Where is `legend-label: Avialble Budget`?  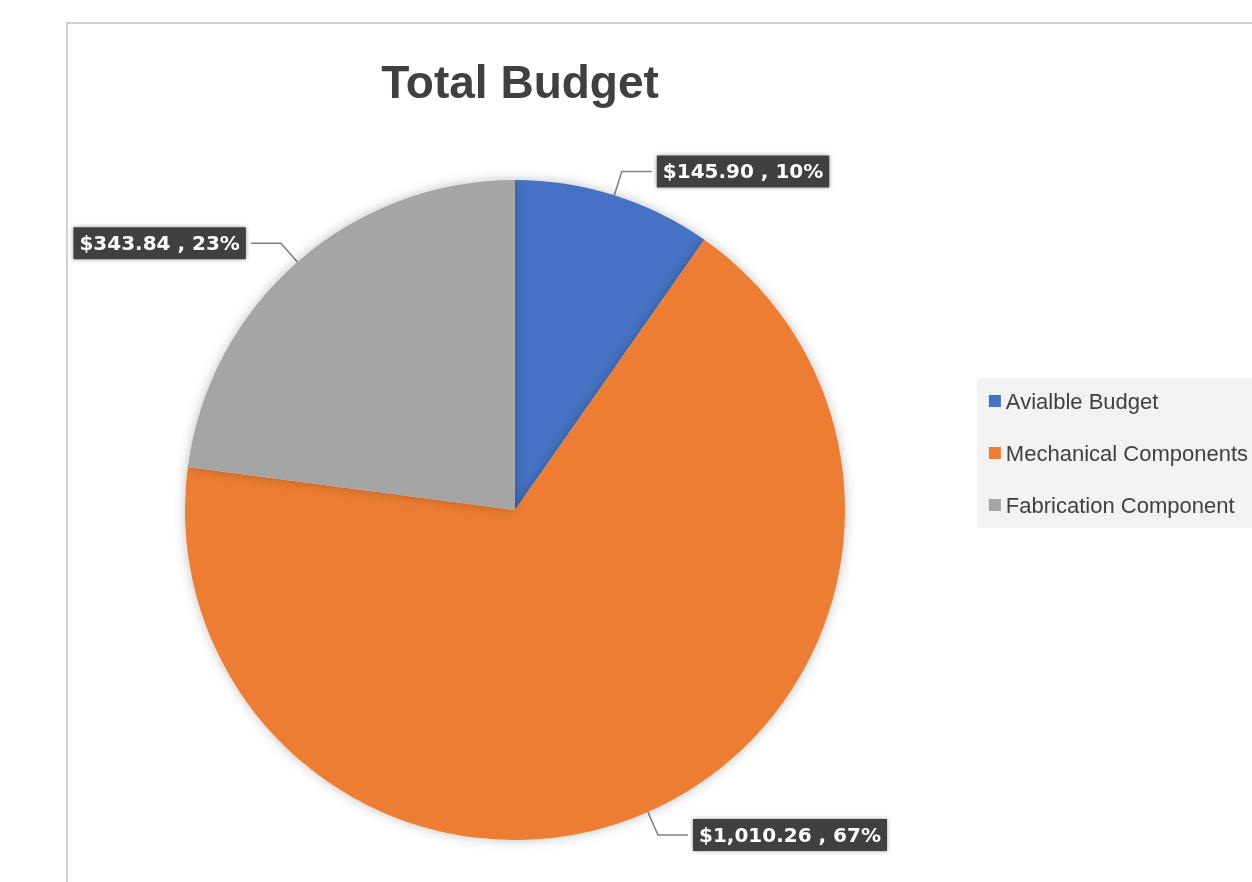 legend-label: Avialble Budget is located at coordinates (1082, 401).